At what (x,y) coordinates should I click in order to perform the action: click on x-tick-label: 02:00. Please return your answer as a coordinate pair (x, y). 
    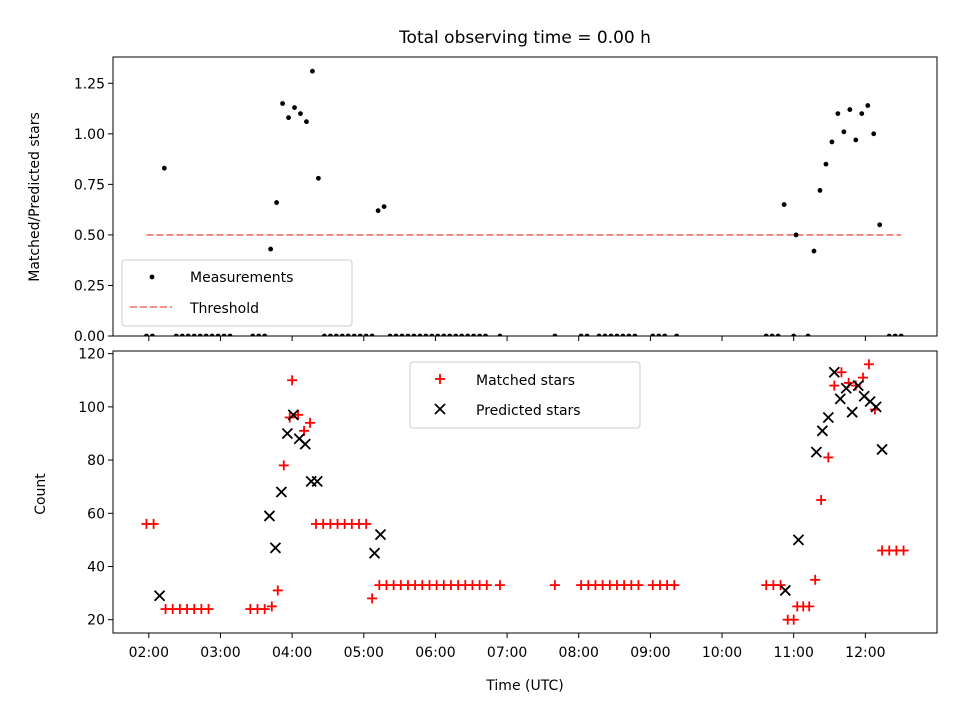
    Looking at the image, I should click on (149, 653).